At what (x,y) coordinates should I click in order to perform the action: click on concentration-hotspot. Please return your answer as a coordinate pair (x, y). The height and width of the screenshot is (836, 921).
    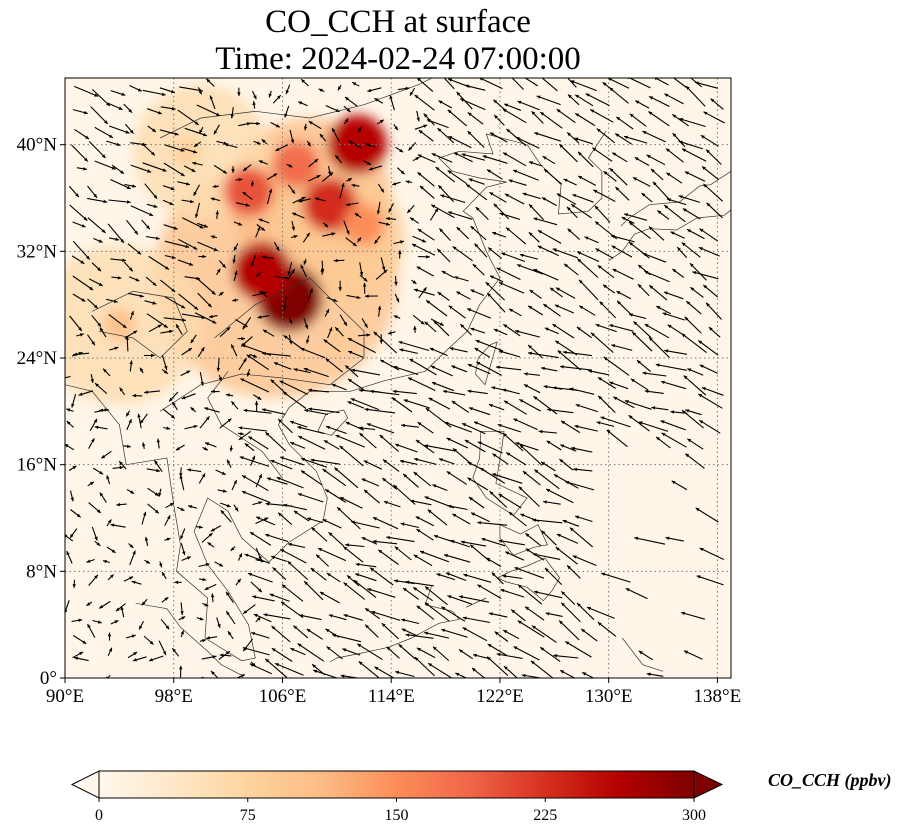
    Looking at the image, I should click on (330, 204).